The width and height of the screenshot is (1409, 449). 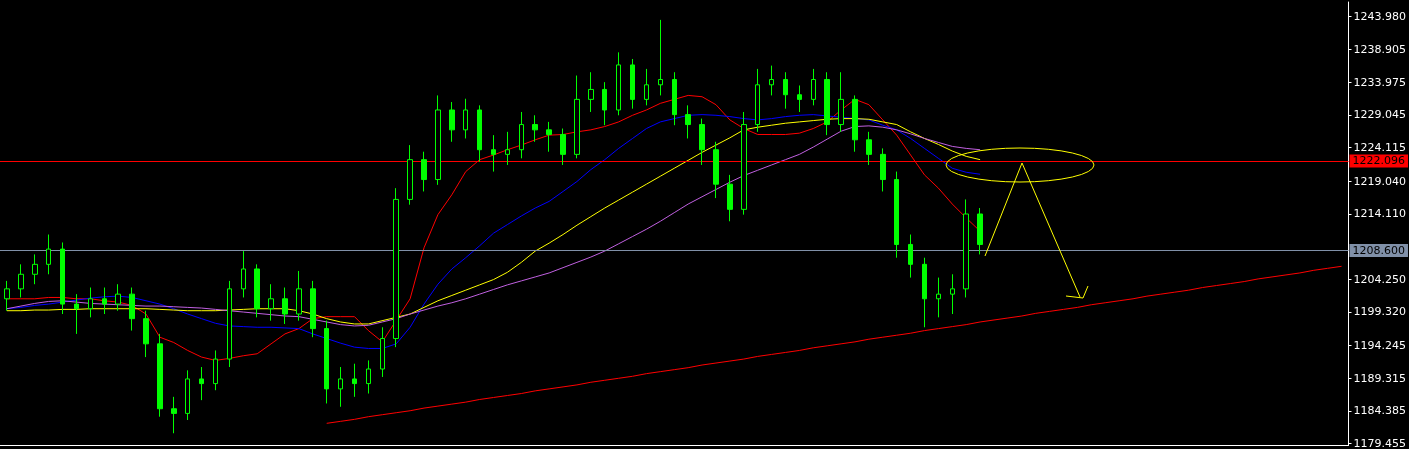 What do you see at coordinates (1380, 411) in the screenshot?
I see `y-tick-label: 1184.385` at bounding box center [1380, 411].